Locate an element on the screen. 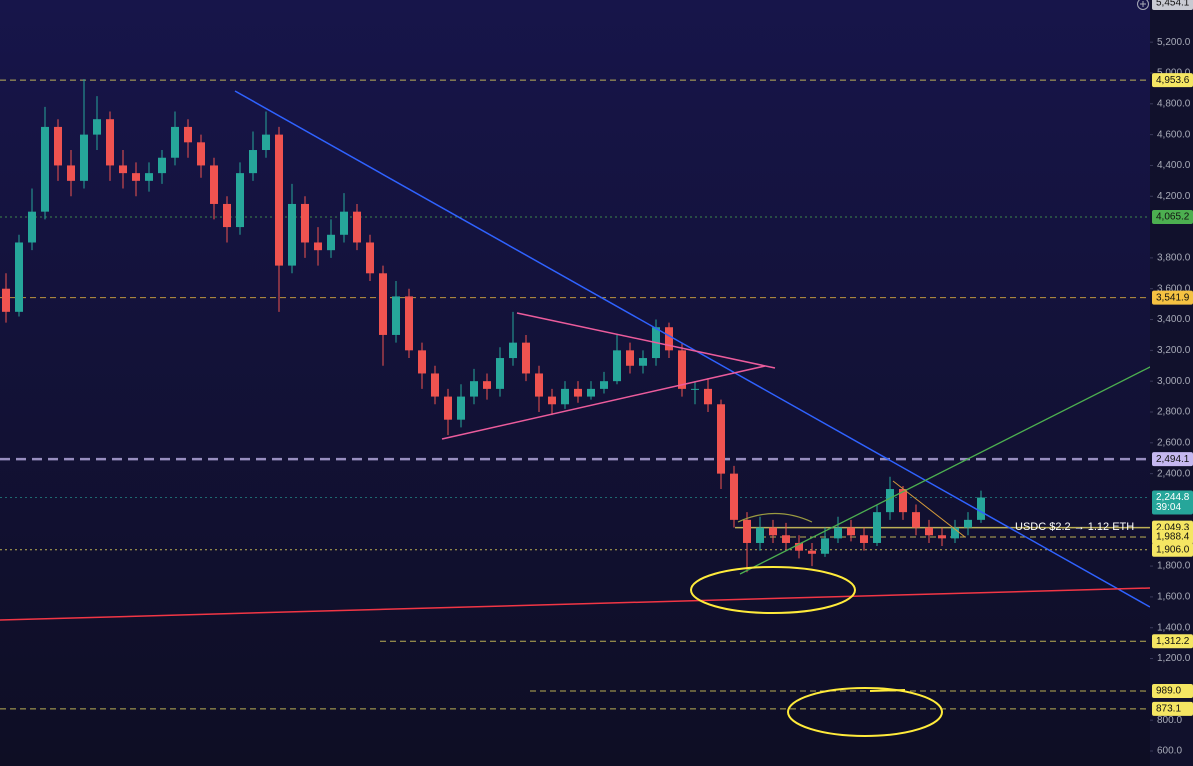  y-tick-label: 4,200.0 is located at coordinates (1174, 196).